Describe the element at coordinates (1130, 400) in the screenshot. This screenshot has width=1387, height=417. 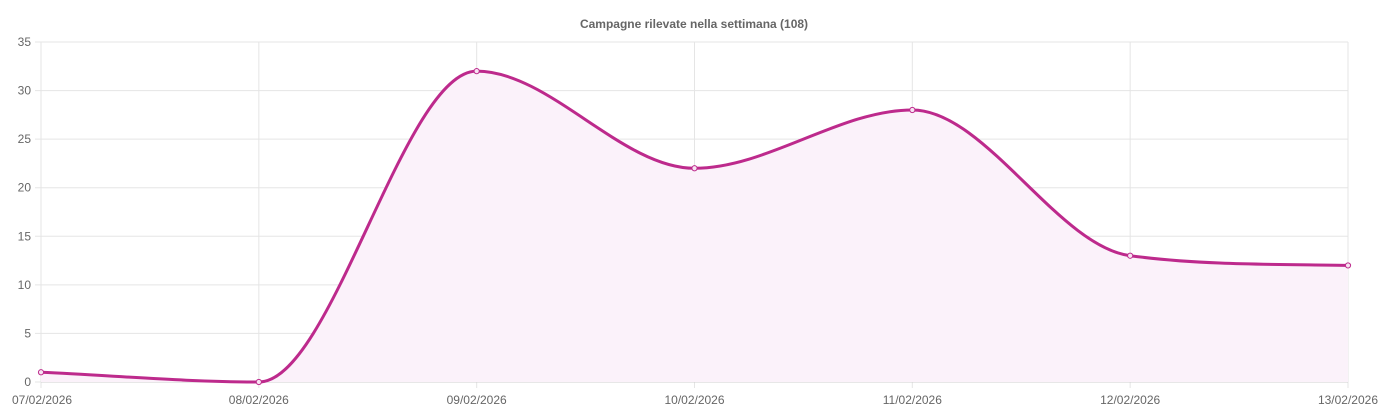
I see `x-tick-label: 12/02/2026` at that location.